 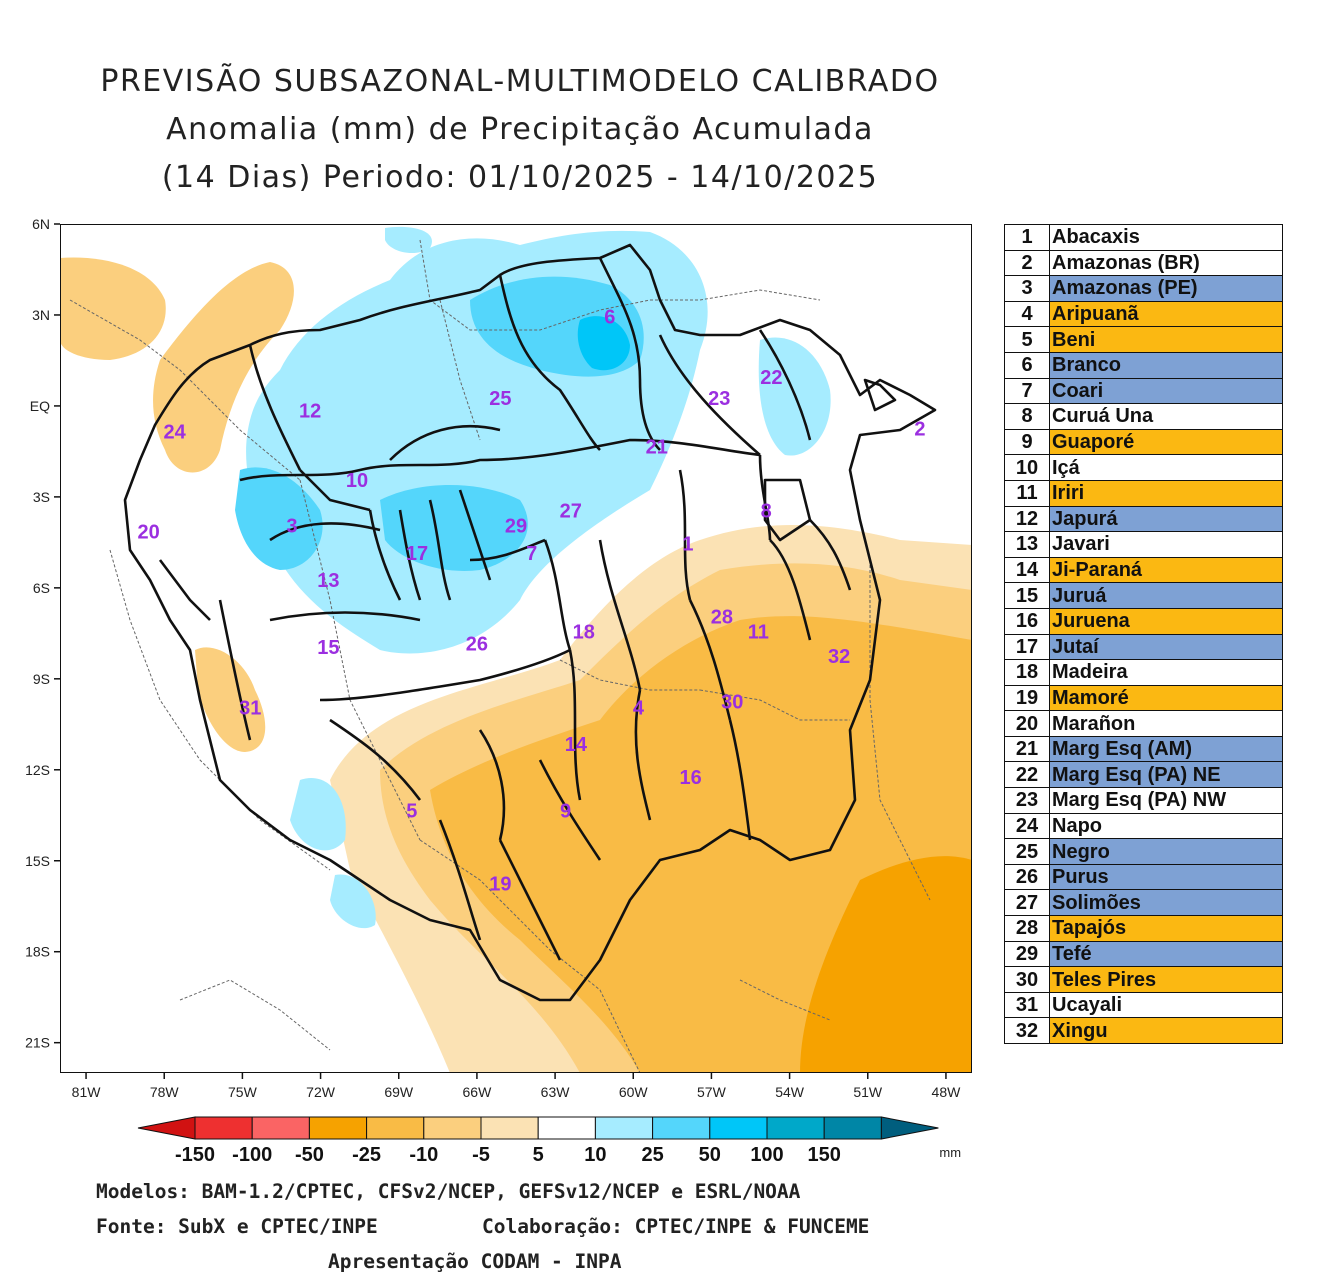 What do you see at coordinates (1166, 263) in the screenshot?
I see `legend-basin-name: Amazonas (BR)` at bounding box center [1166, 263].